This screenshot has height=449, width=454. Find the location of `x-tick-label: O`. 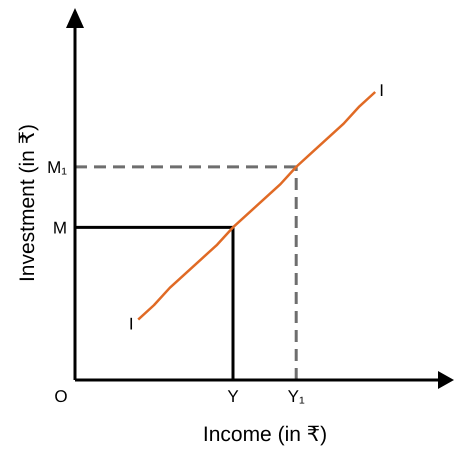

x-tick-label: O is located at coordinates (61, 396).